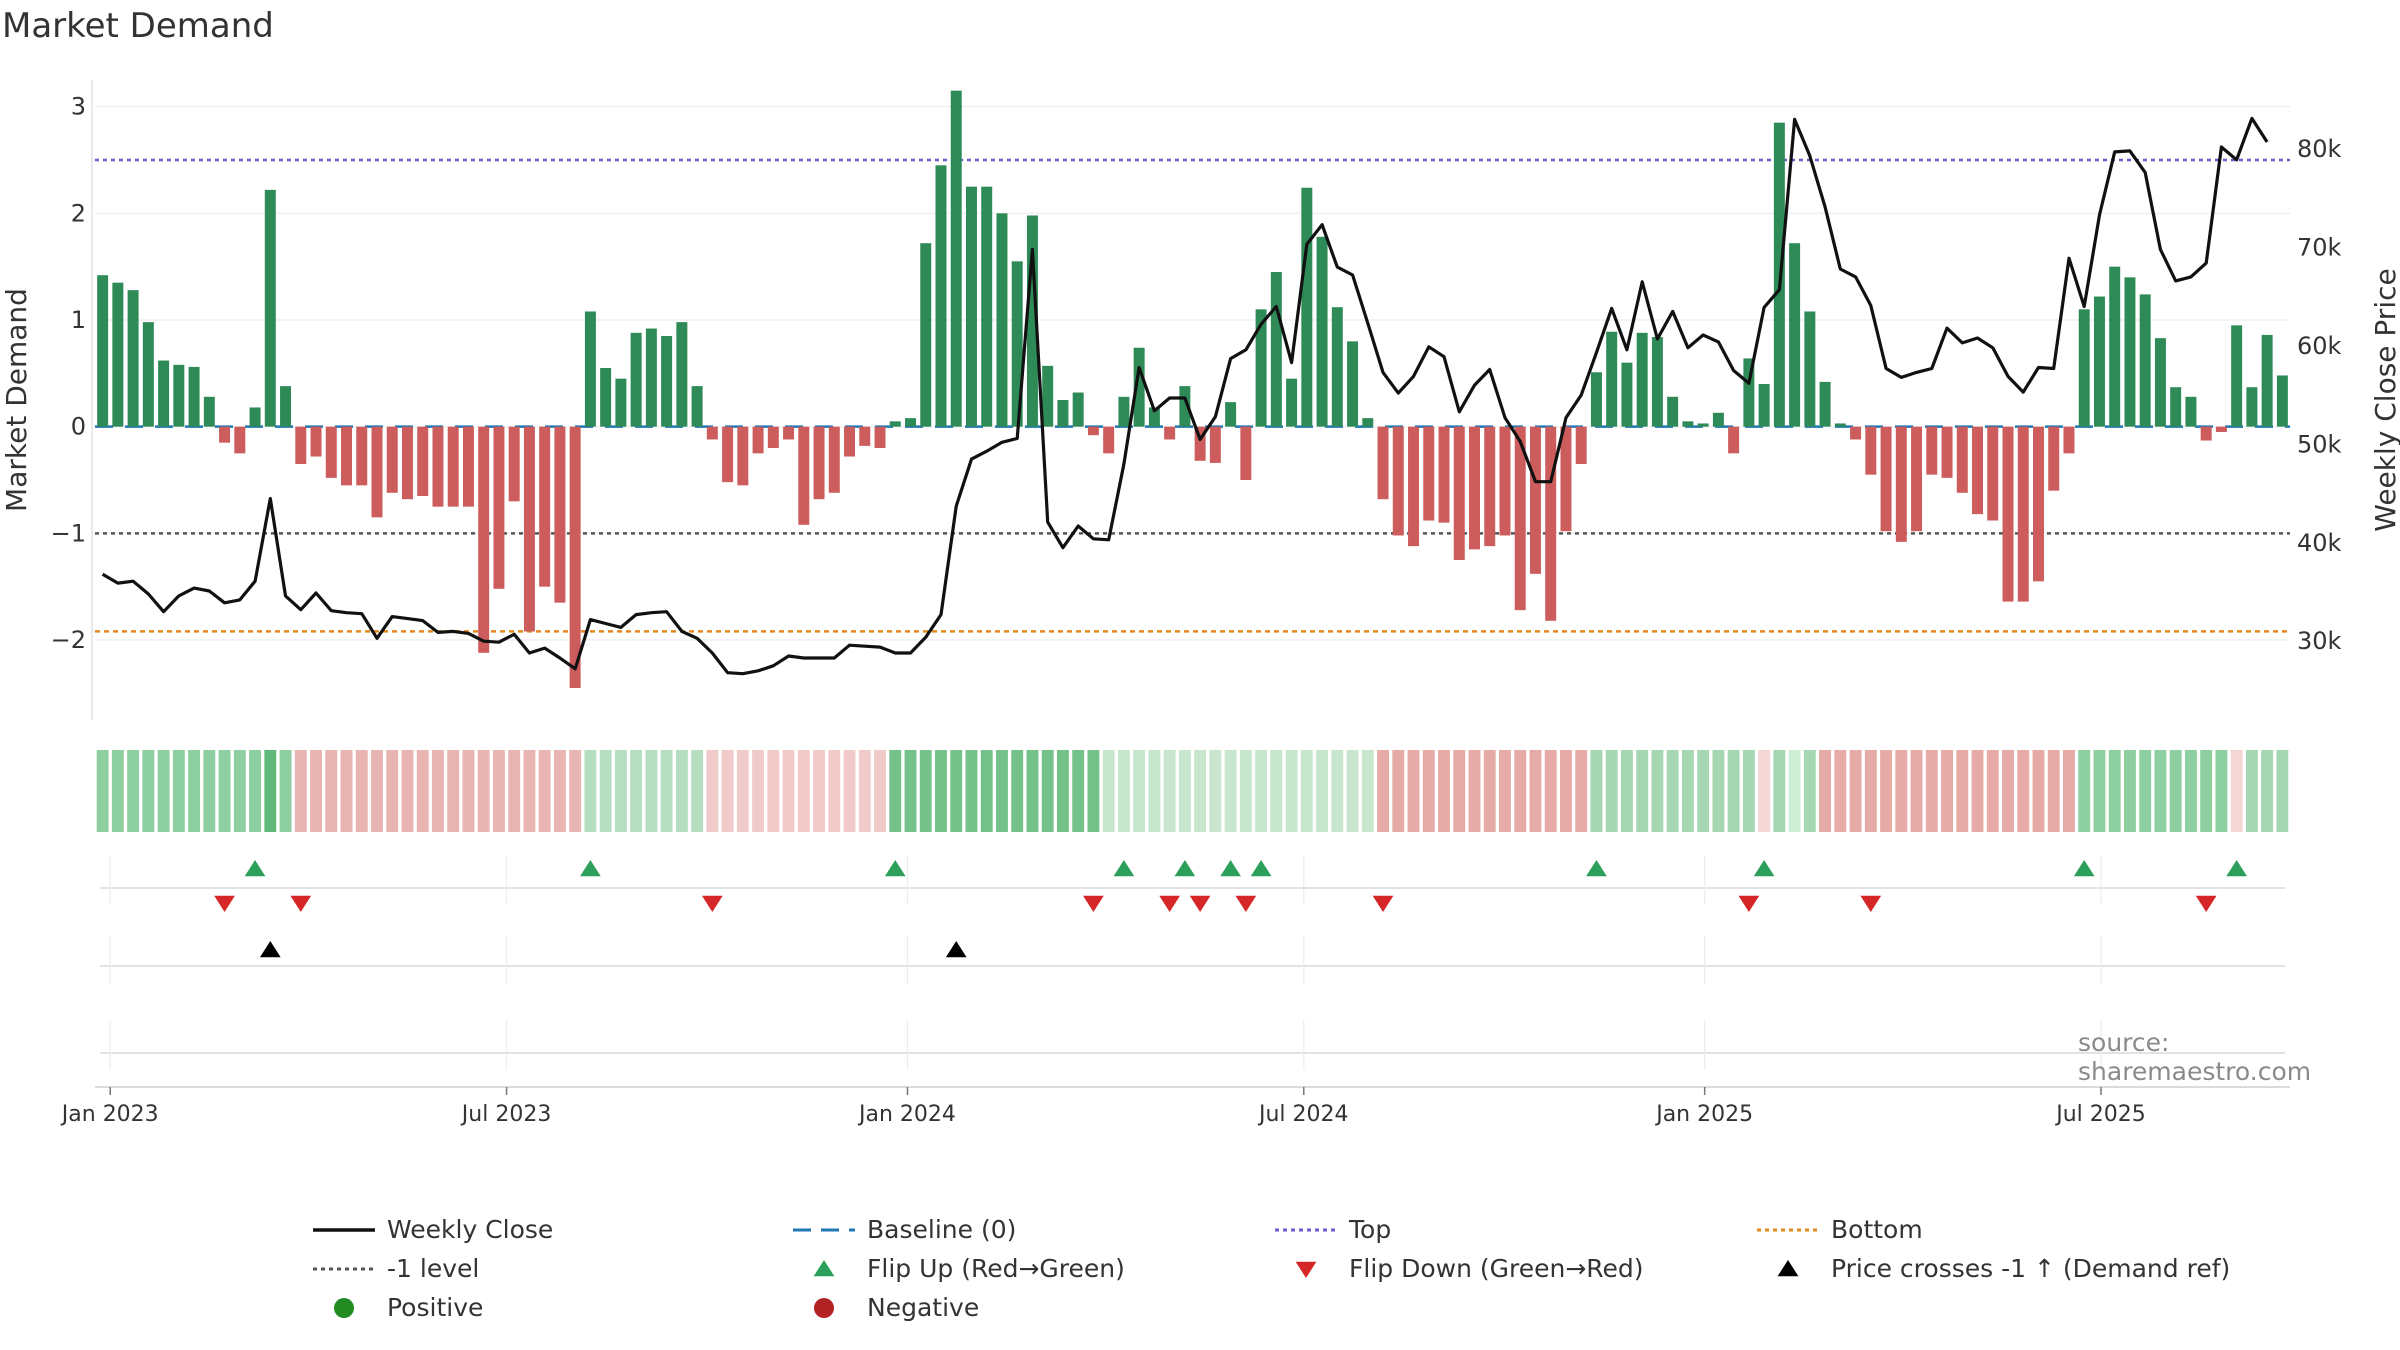 Image resolution: width=2400 pixels, height=1350 pixels. Describe the element at coordinates (1306, 1269) in the screenshot. I see `legend-triangle-down-icon` at that location.